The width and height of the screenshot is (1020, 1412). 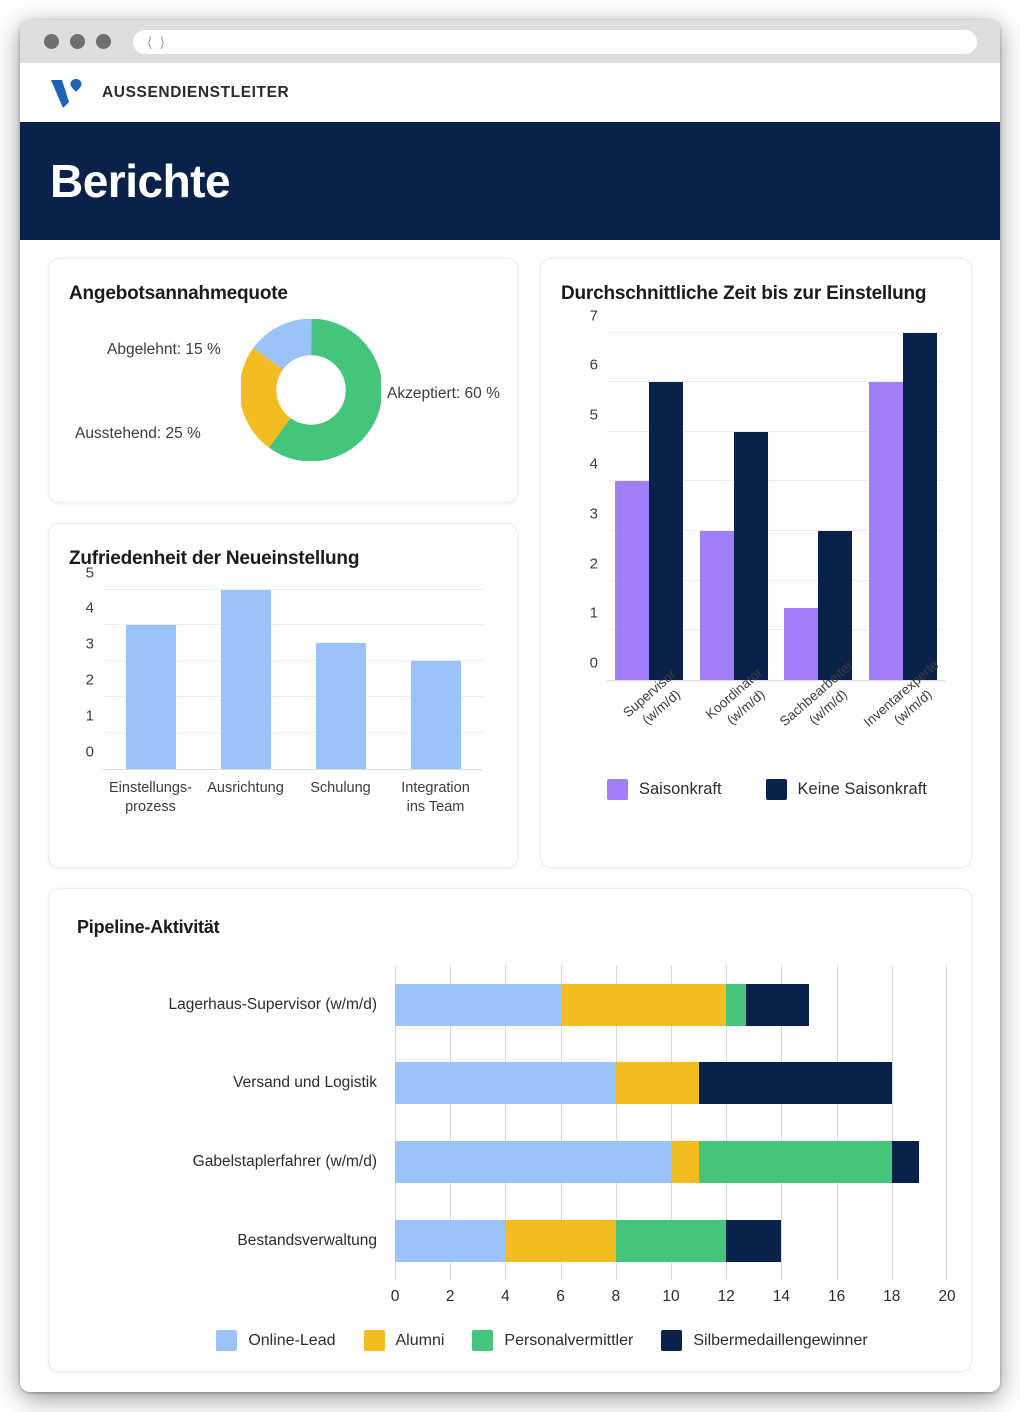 What do you see at coordinates (593, 365) in the screenshot?
I see `tth-ytick-6: 6` at bounding box center [593, 365].